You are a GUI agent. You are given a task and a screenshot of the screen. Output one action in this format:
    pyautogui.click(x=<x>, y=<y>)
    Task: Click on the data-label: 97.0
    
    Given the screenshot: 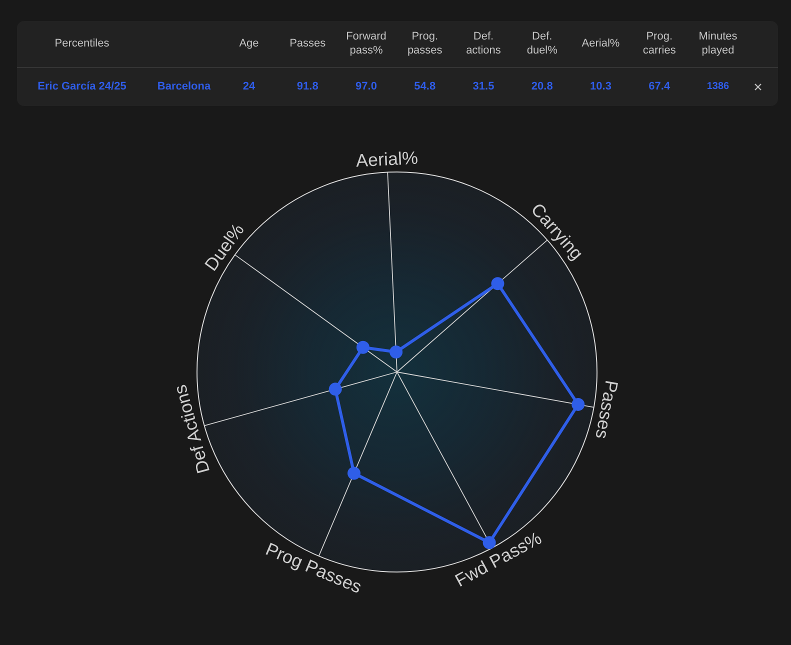 What is the action you would take?
    pyautogui.click(x=366, y=86)
    